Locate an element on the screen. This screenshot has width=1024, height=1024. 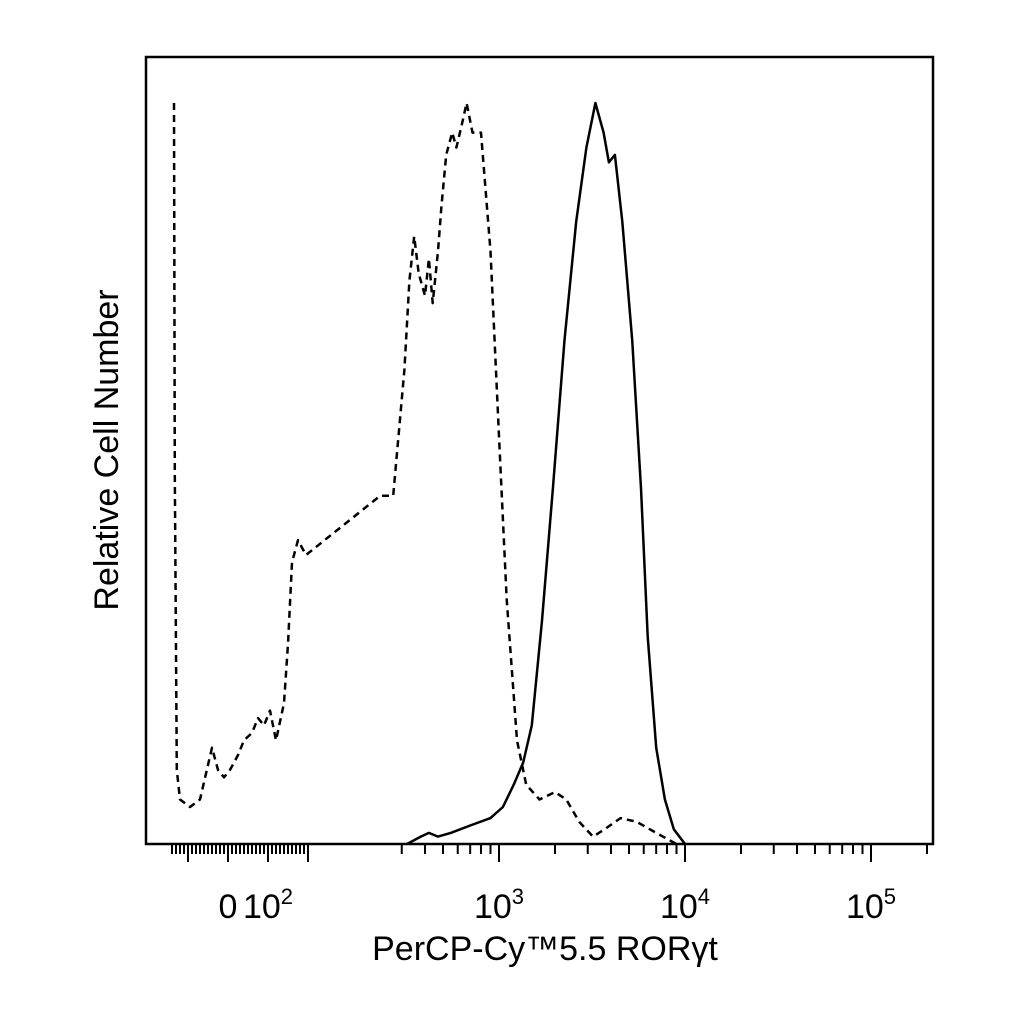
x-tick-labels: 0 10² 10³ 10⁴ 10⁵ is located at coordinates (558, 905).